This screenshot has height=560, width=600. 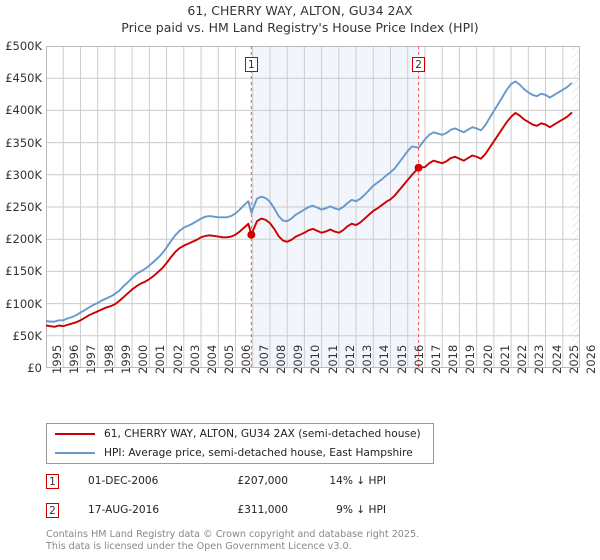 I want to click on y-axis-tick: £300K, so click(x=23, y=174).